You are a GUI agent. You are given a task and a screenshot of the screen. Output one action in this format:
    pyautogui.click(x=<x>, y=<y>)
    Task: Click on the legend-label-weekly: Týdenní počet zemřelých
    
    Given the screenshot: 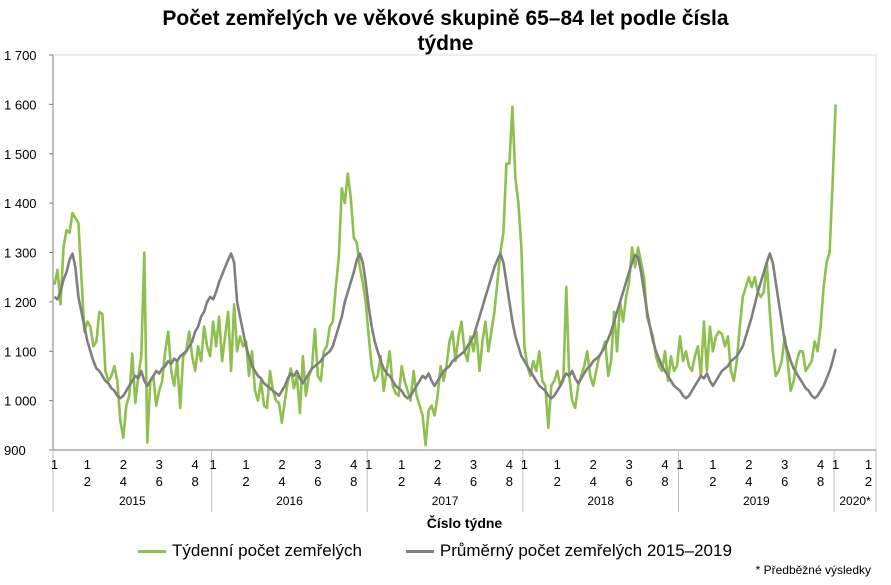 What is the action you would take?
    pyautogui.click(x=267, y=550)
    